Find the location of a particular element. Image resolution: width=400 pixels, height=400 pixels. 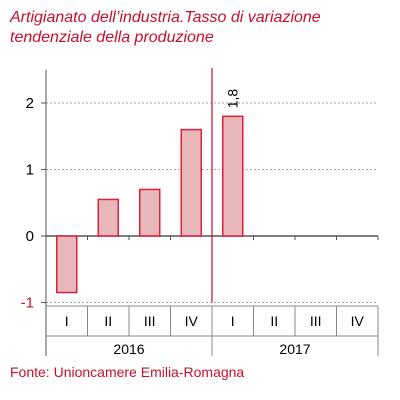

y-tick-label: 2 is located at coordinates (30, 103).